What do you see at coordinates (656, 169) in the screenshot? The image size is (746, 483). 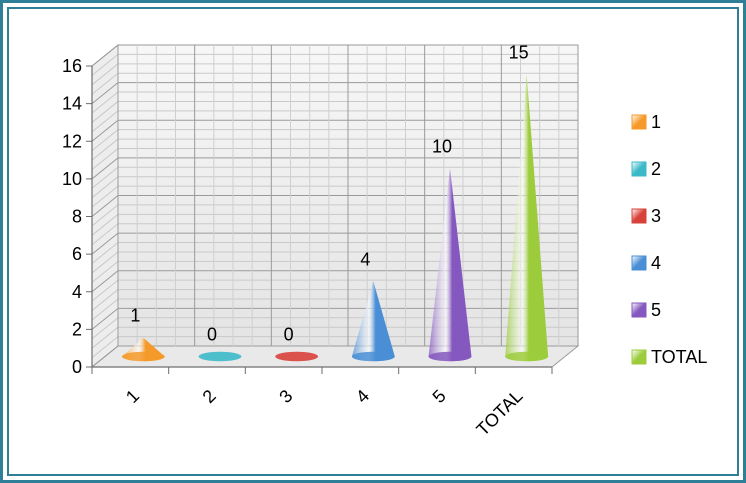 I see `legend-label: 2` at bounding box center [656, 169].